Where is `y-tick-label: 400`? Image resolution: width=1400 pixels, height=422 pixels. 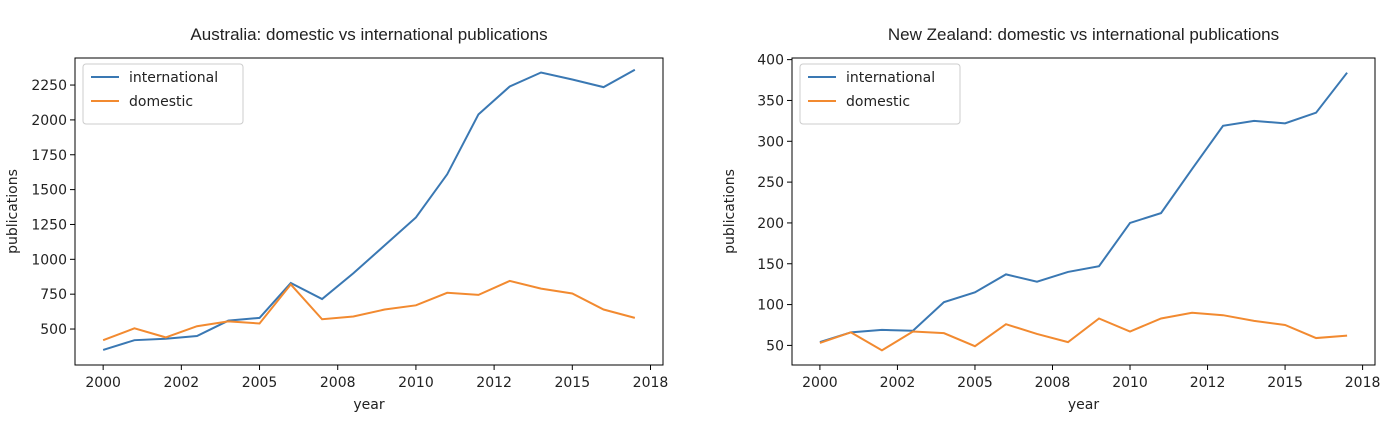 y-tick-label: 400 is located at coordinates (770, 61).